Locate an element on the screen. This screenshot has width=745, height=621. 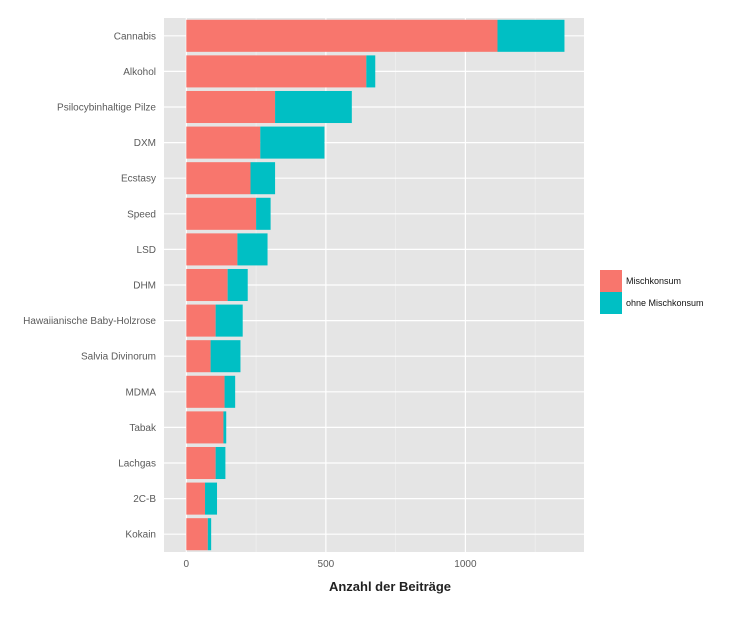
x-axis-tick-labels: 0 500 1000 is located at coordinates (330, 564).